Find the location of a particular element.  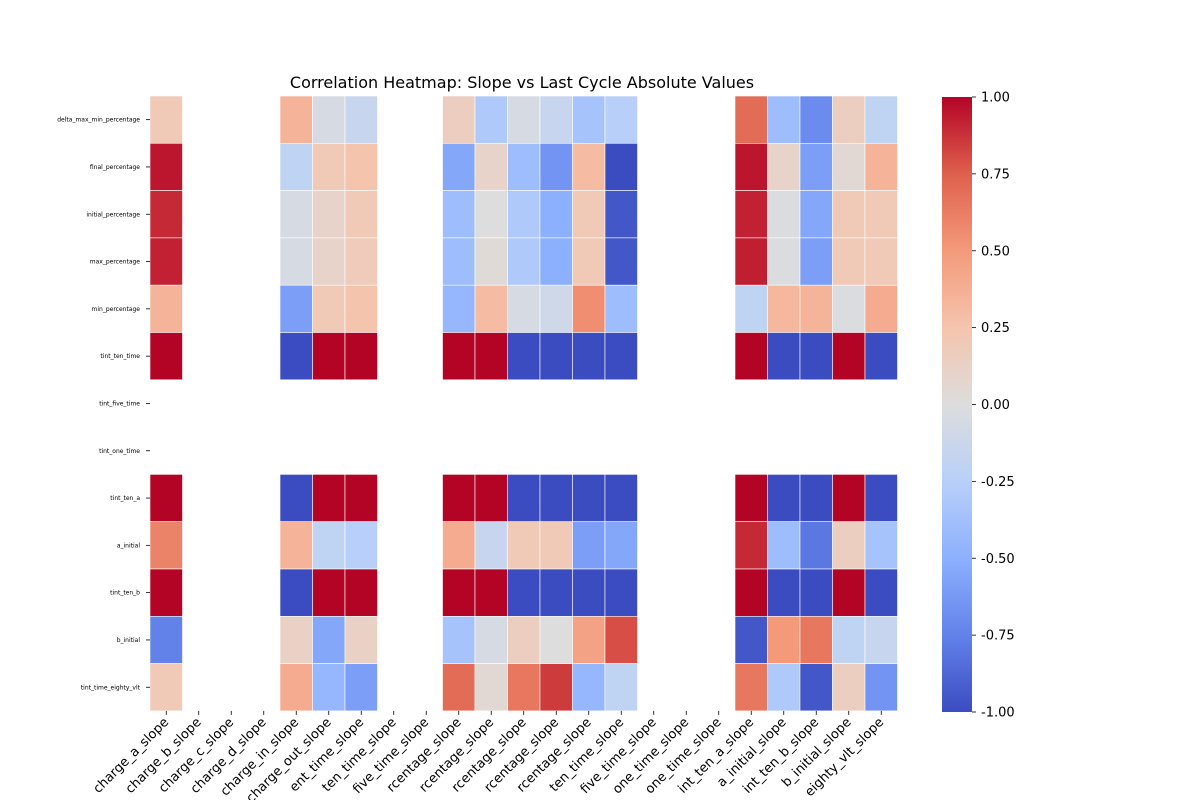

colorbar-tick-label: -0.25 is located at coordinates (998, 482).